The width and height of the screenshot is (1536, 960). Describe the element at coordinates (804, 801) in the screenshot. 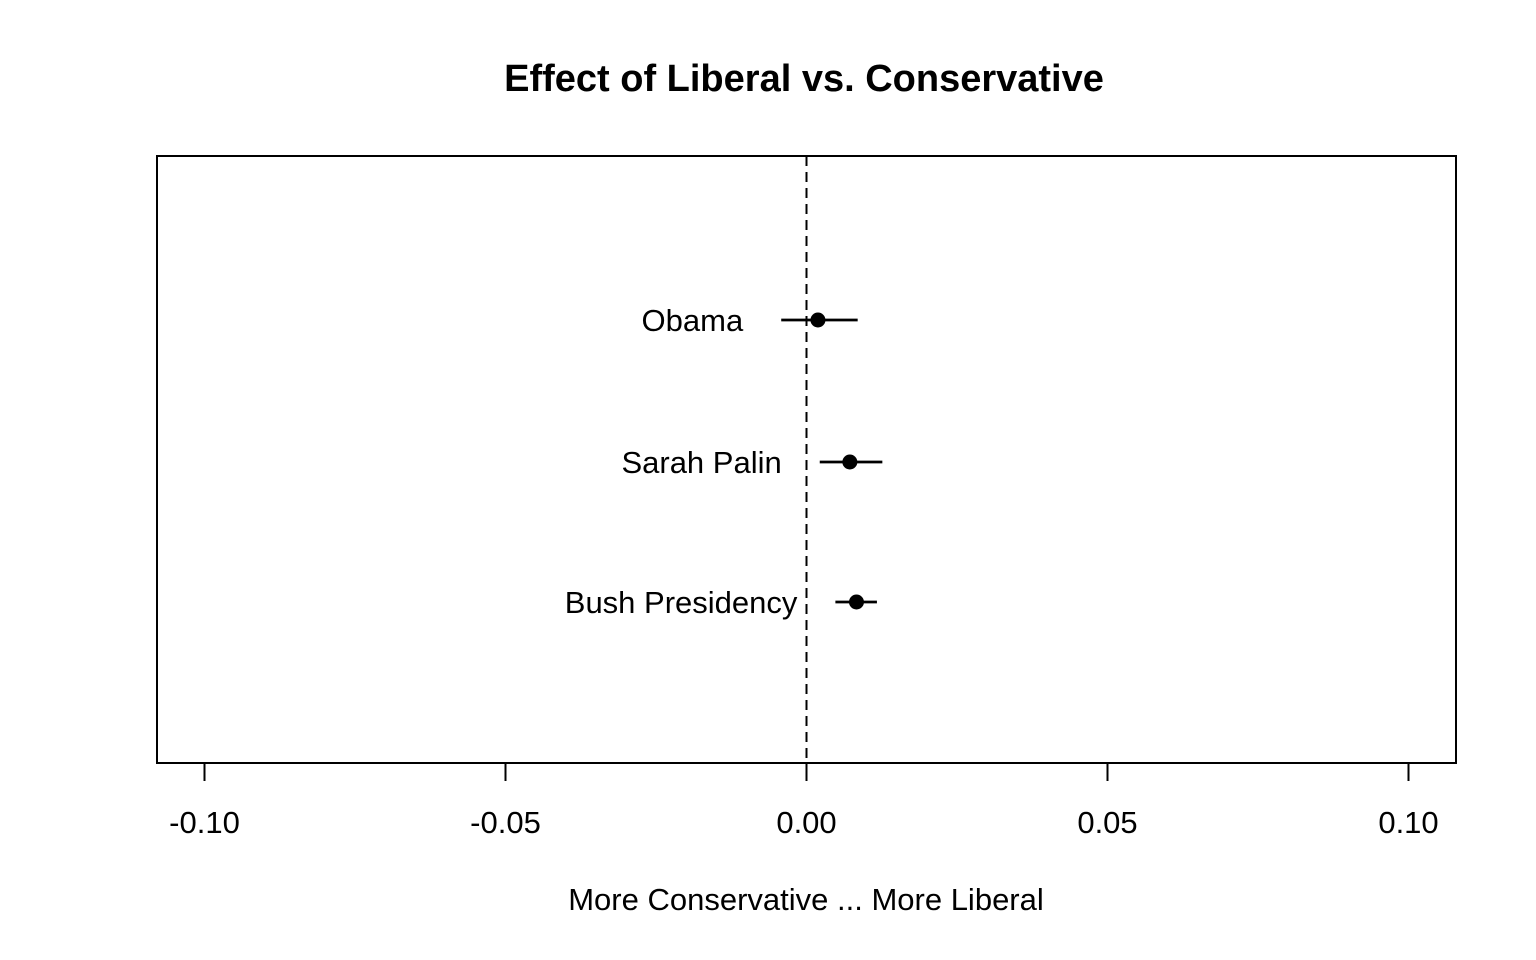

I see `x-axis: -0.10 -0.05 0.00 0.05 0.10` at that location.